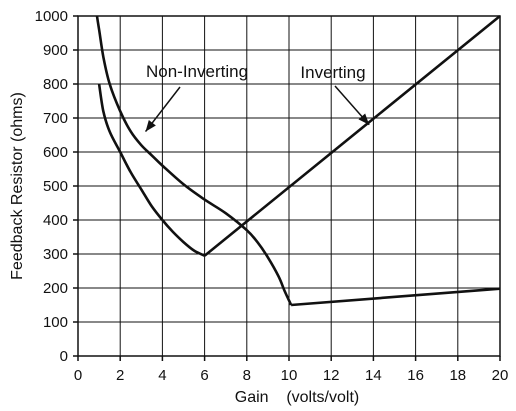 The width and height of the screenshot is (516, 411). Describe the element at coordinates (55, 288) in the screenshot. I see `y-tick-label: 200` at that location.